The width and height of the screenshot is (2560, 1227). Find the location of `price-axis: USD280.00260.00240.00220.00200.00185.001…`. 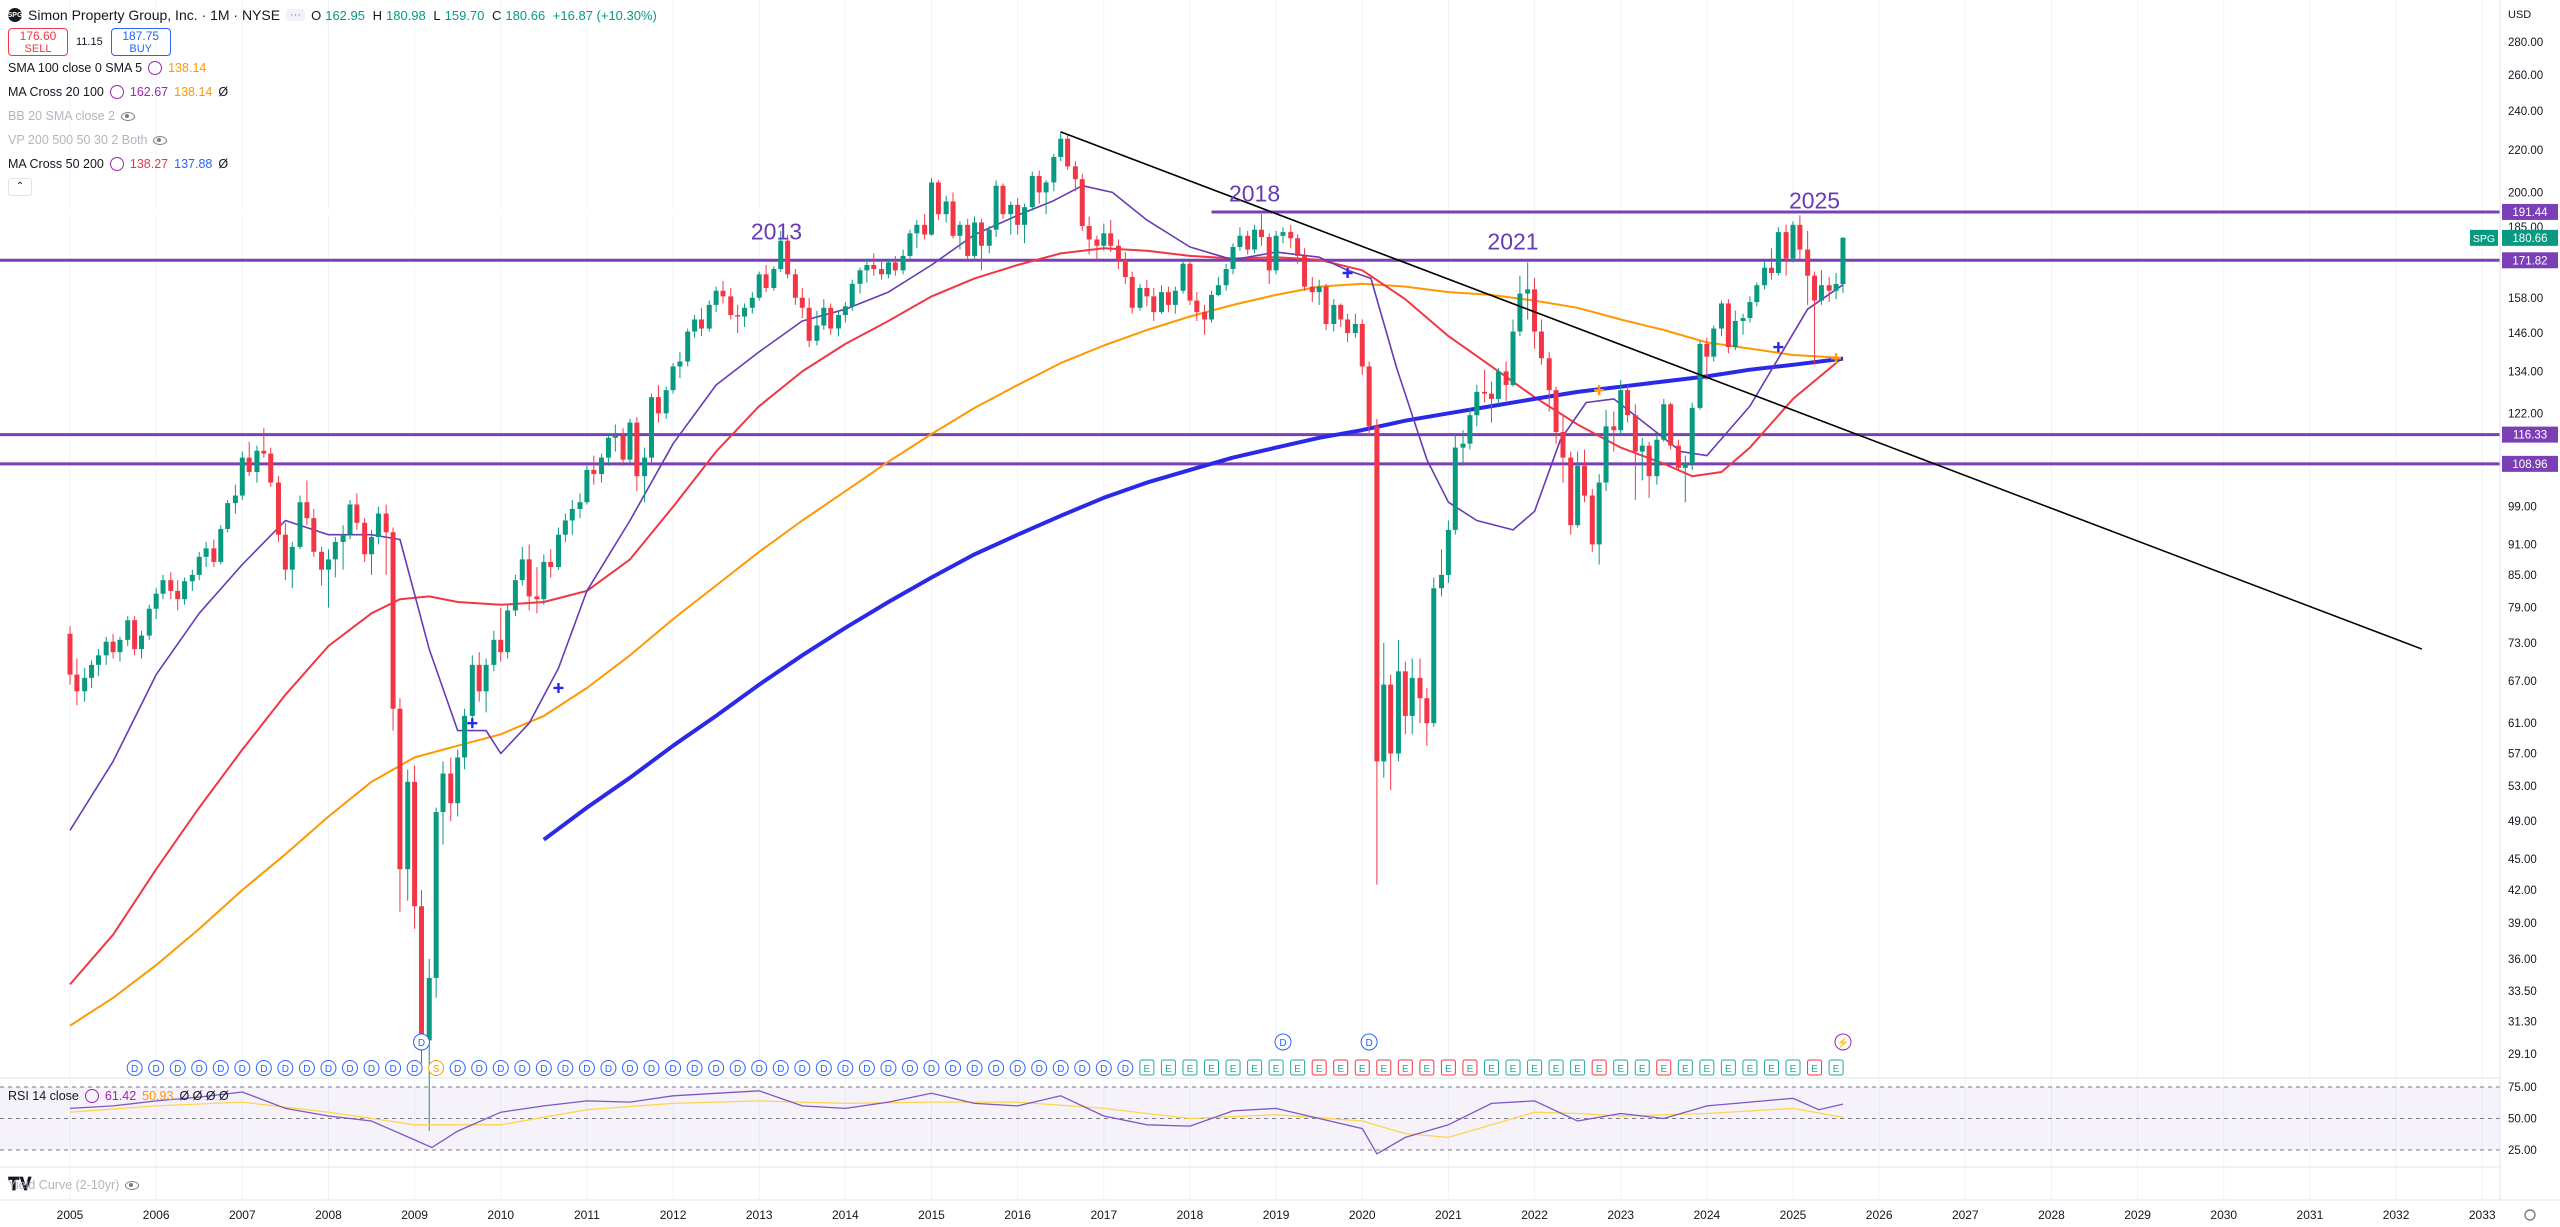

price-axis: USD280.00260.00240.00220.00200.00185.001… is located at coordinates (2515, 600).